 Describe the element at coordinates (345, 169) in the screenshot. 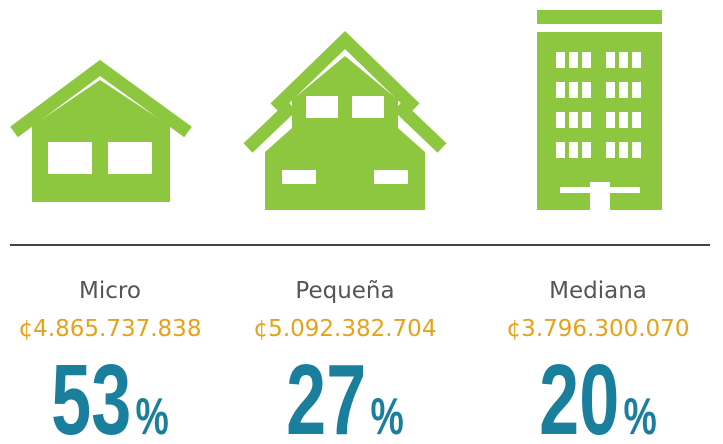

I see `house-lower` at that location.